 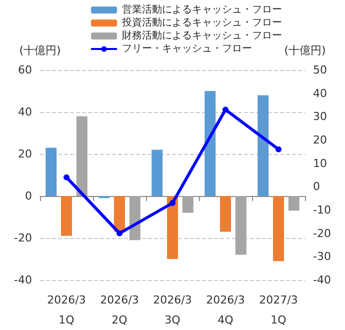 I want to click on y2-tick-label: 0, so click(x=316, y=187).